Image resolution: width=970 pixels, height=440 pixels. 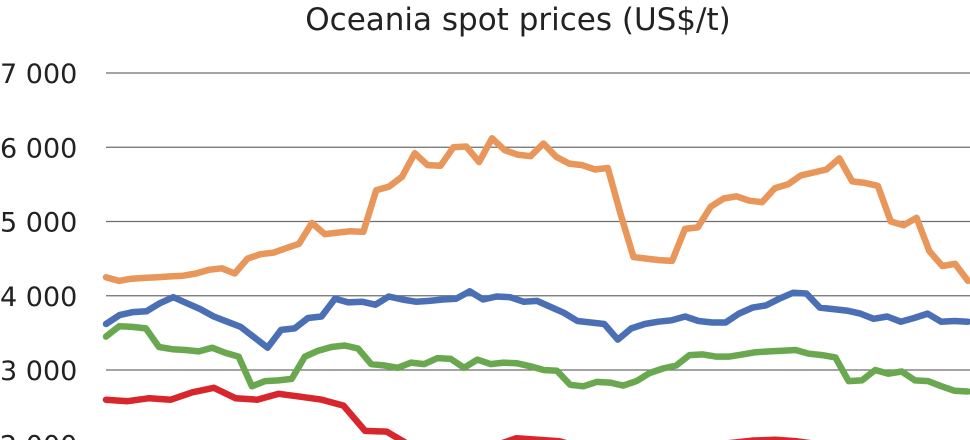 I want to click on y-tick-label-4000: 4 000, so click(x=38, y=297).